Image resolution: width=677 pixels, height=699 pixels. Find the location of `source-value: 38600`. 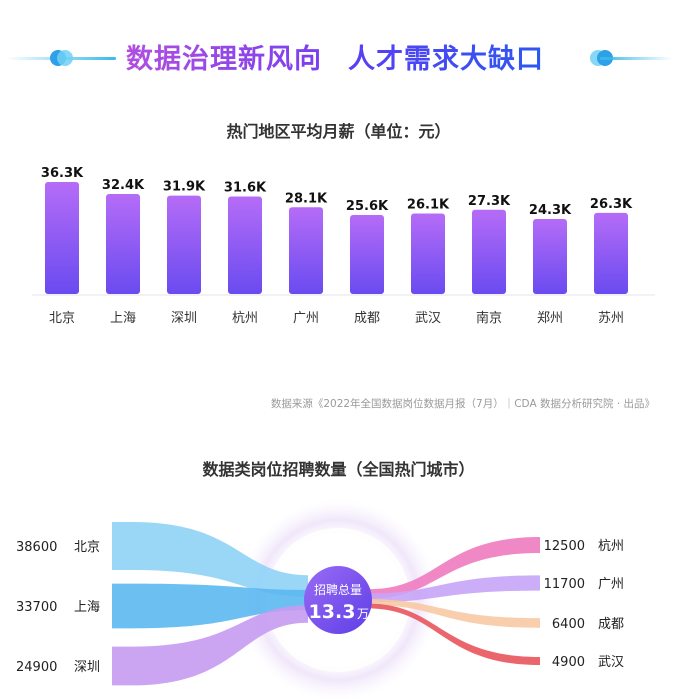

source-value: 38600 is located at coordinates (36, 547).